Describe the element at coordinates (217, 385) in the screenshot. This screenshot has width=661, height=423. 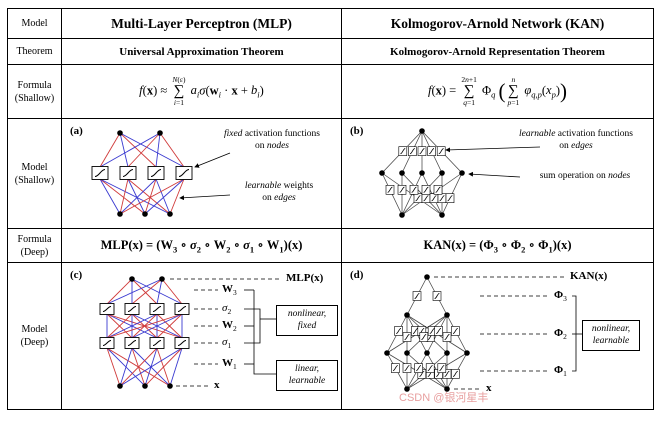
I see `mlp-input-label: x` at that location.